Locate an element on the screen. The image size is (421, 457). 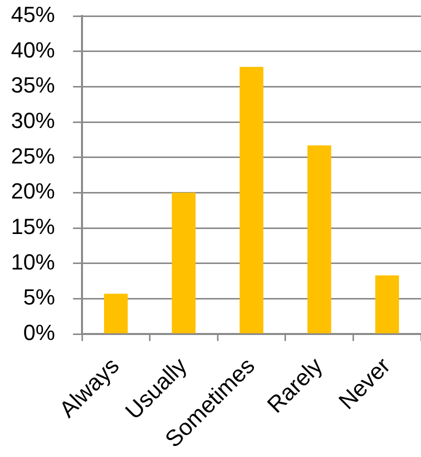
y-tick-label: 10% is located at coordinates (32, 261).